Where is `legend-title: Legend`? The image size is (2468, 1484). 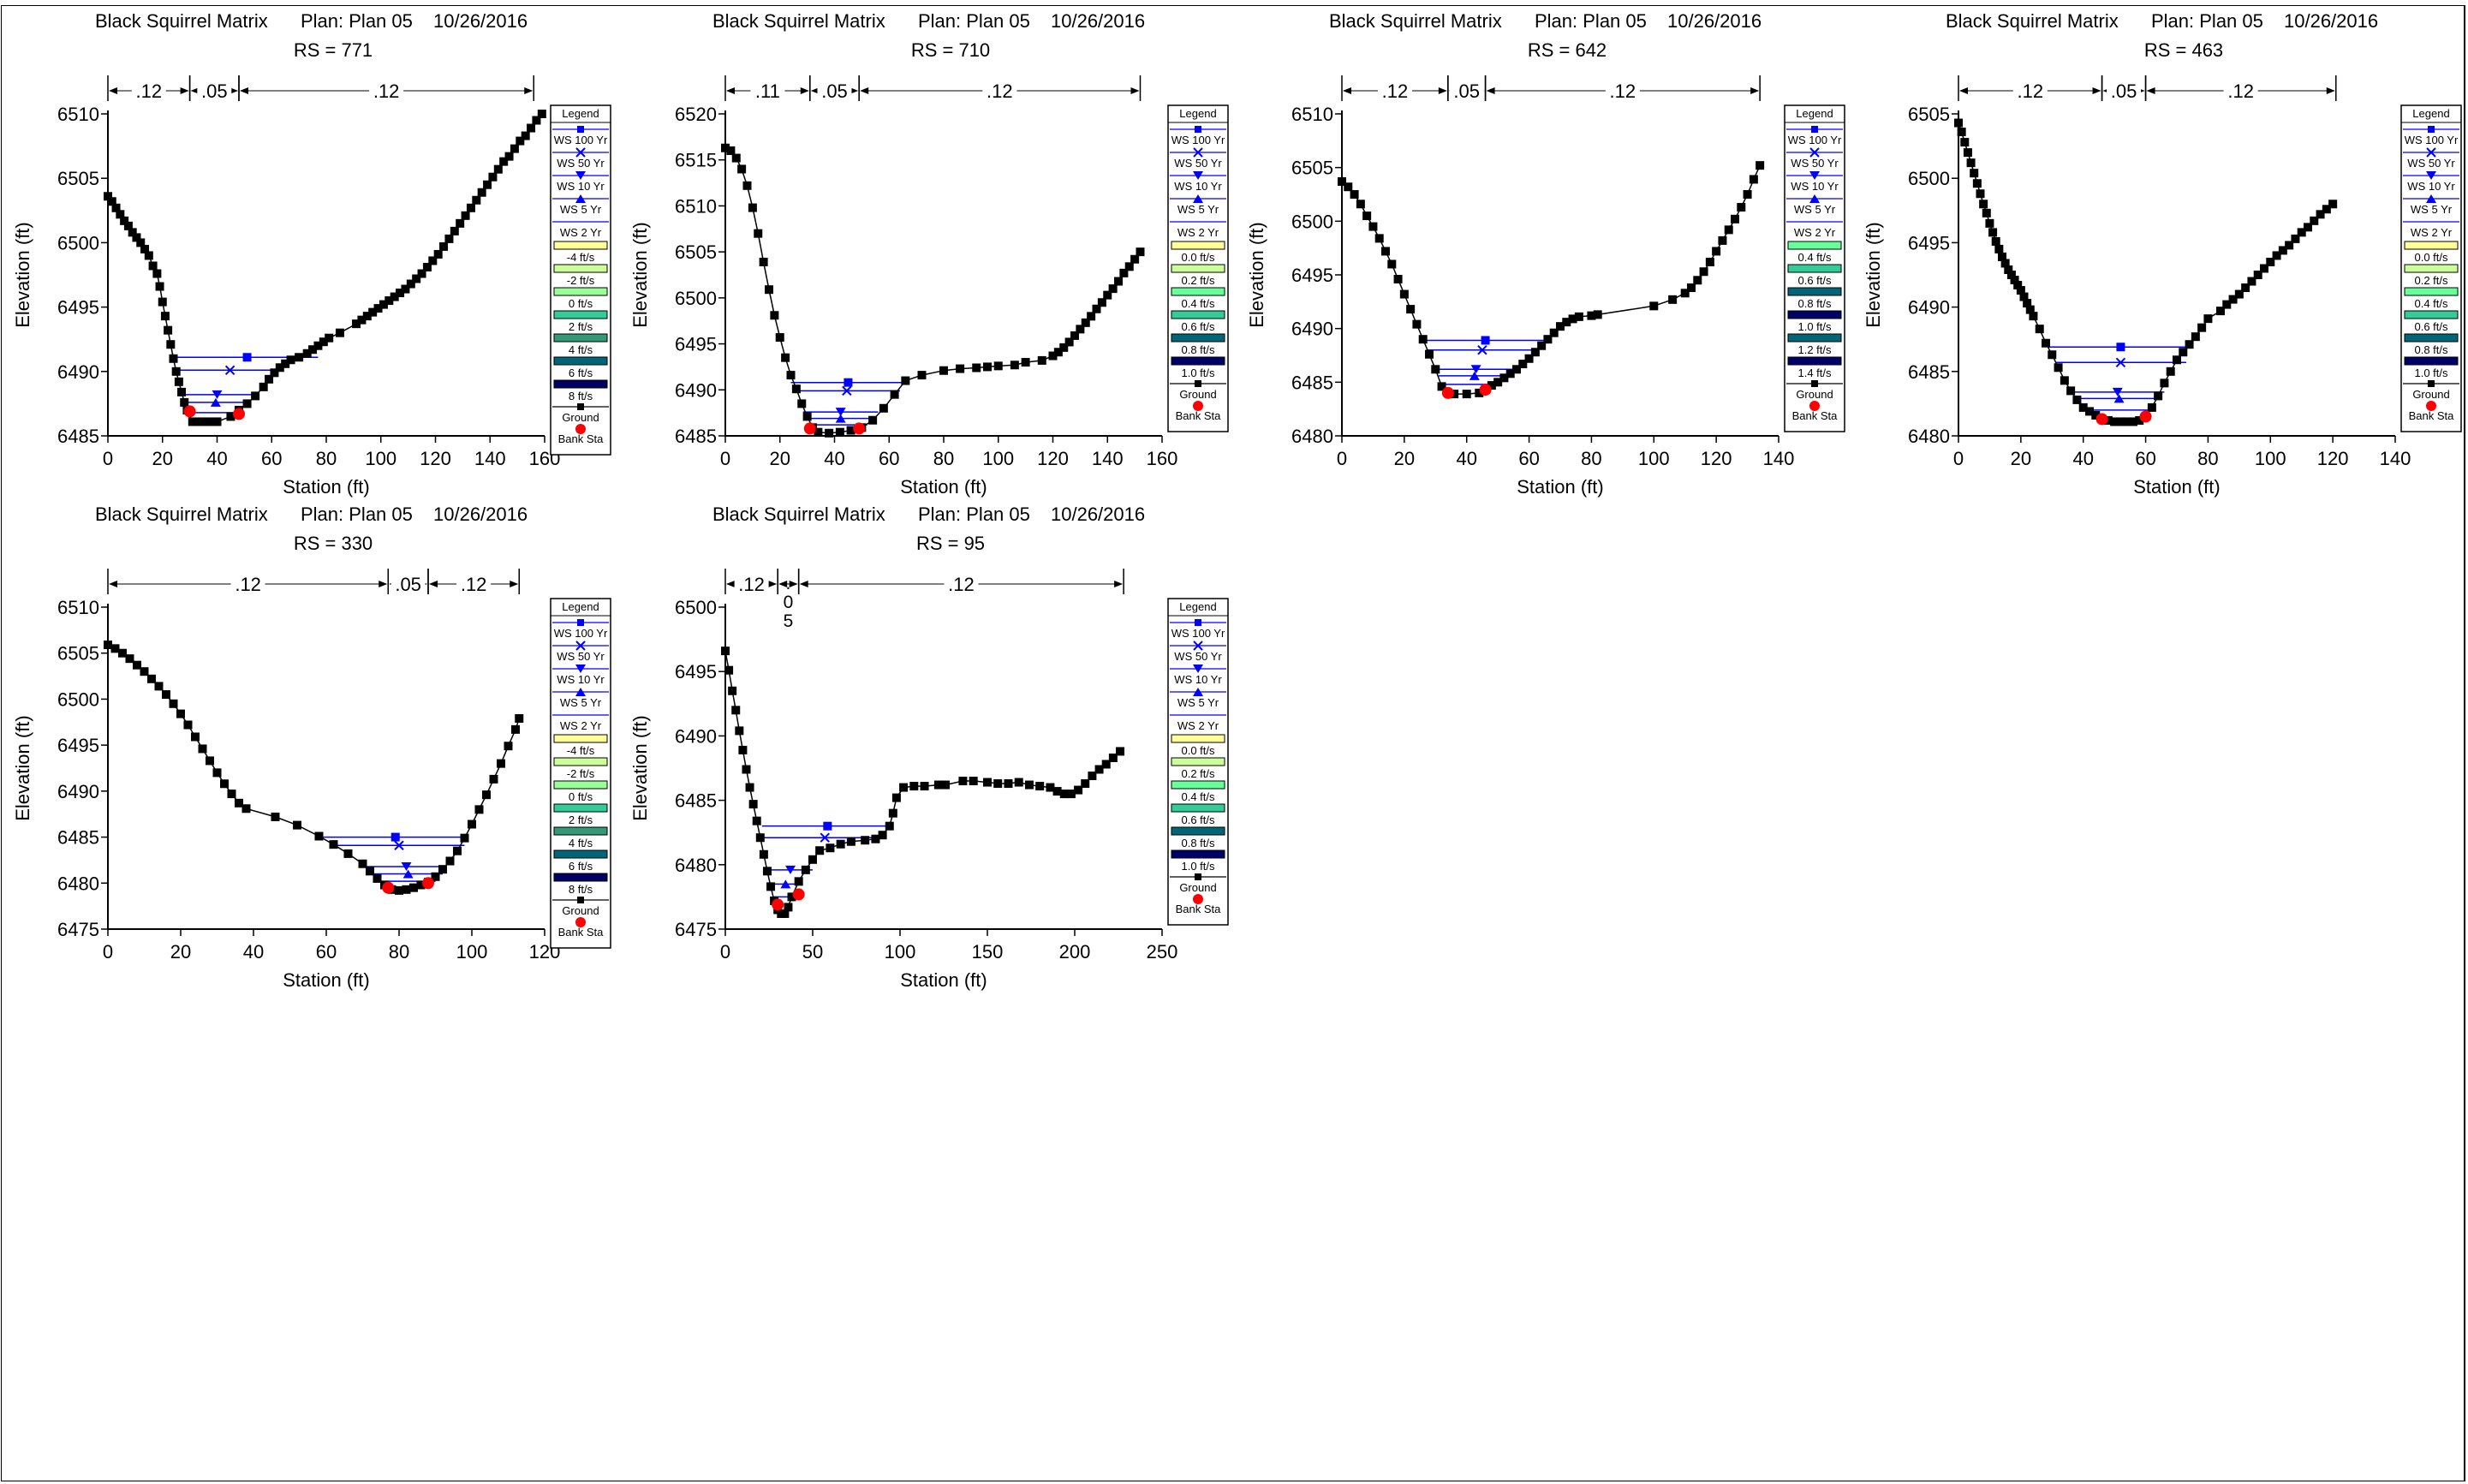 legend-title: Legend is located at coordinates (1814, 114).